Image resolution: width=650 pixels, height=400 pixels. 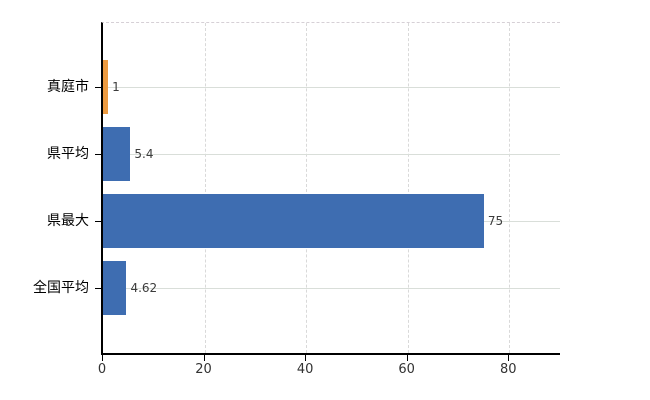 I want to click on x-axis-tick-label: 20, so click(x=203, y=369).